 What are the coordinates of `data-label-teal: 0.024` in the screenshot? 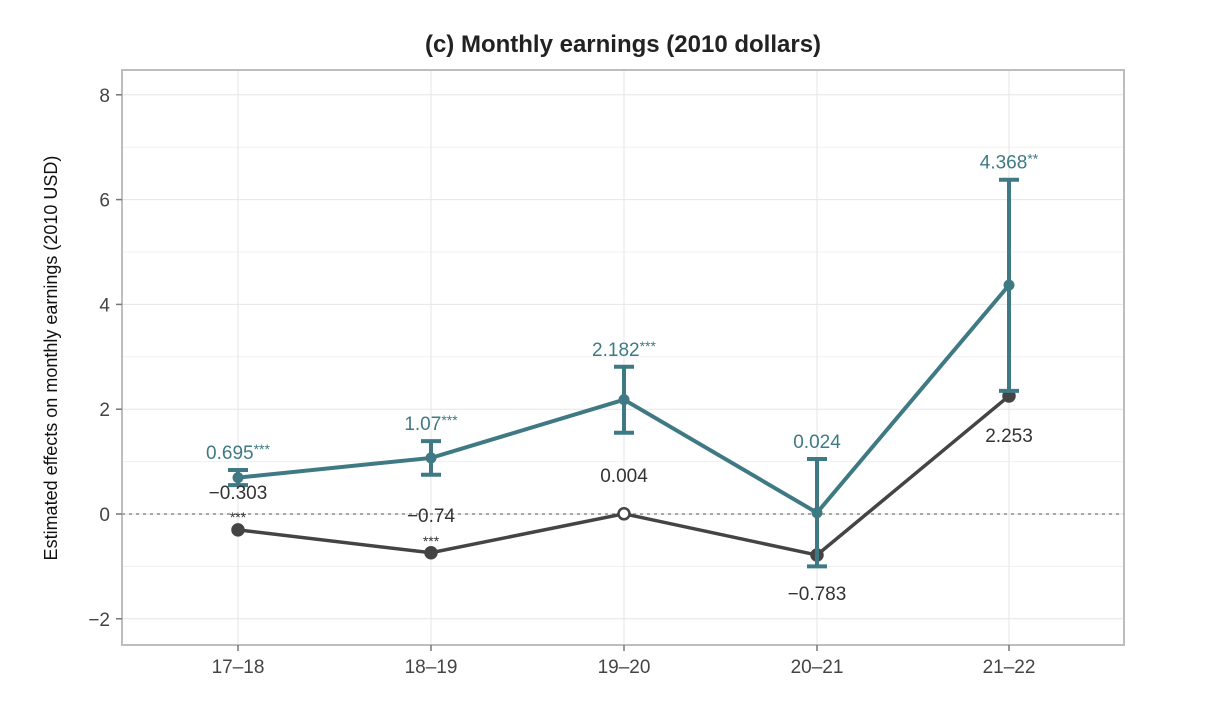 It's located at (817, 442).